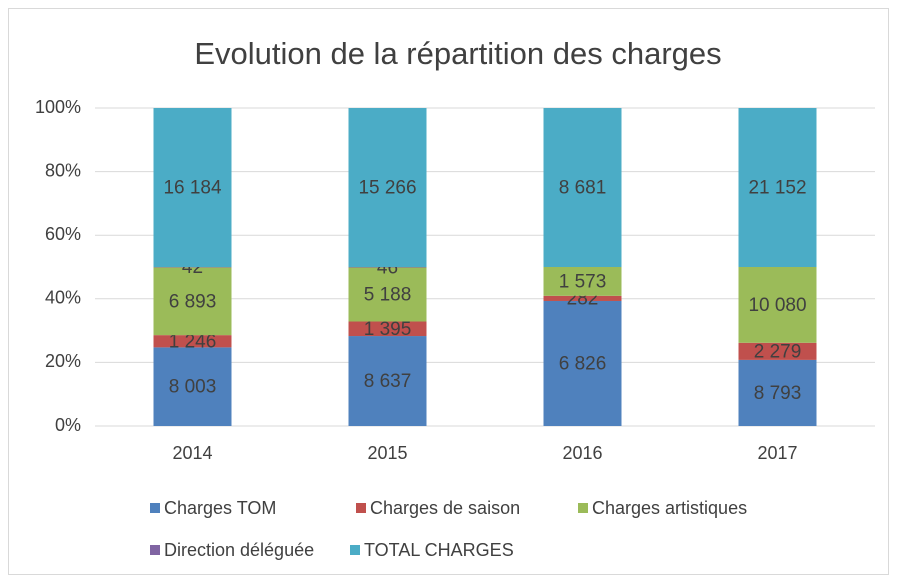 This screenshot has height=583, width=898. I want to click on data-label: 6 893, so click(193, 301).